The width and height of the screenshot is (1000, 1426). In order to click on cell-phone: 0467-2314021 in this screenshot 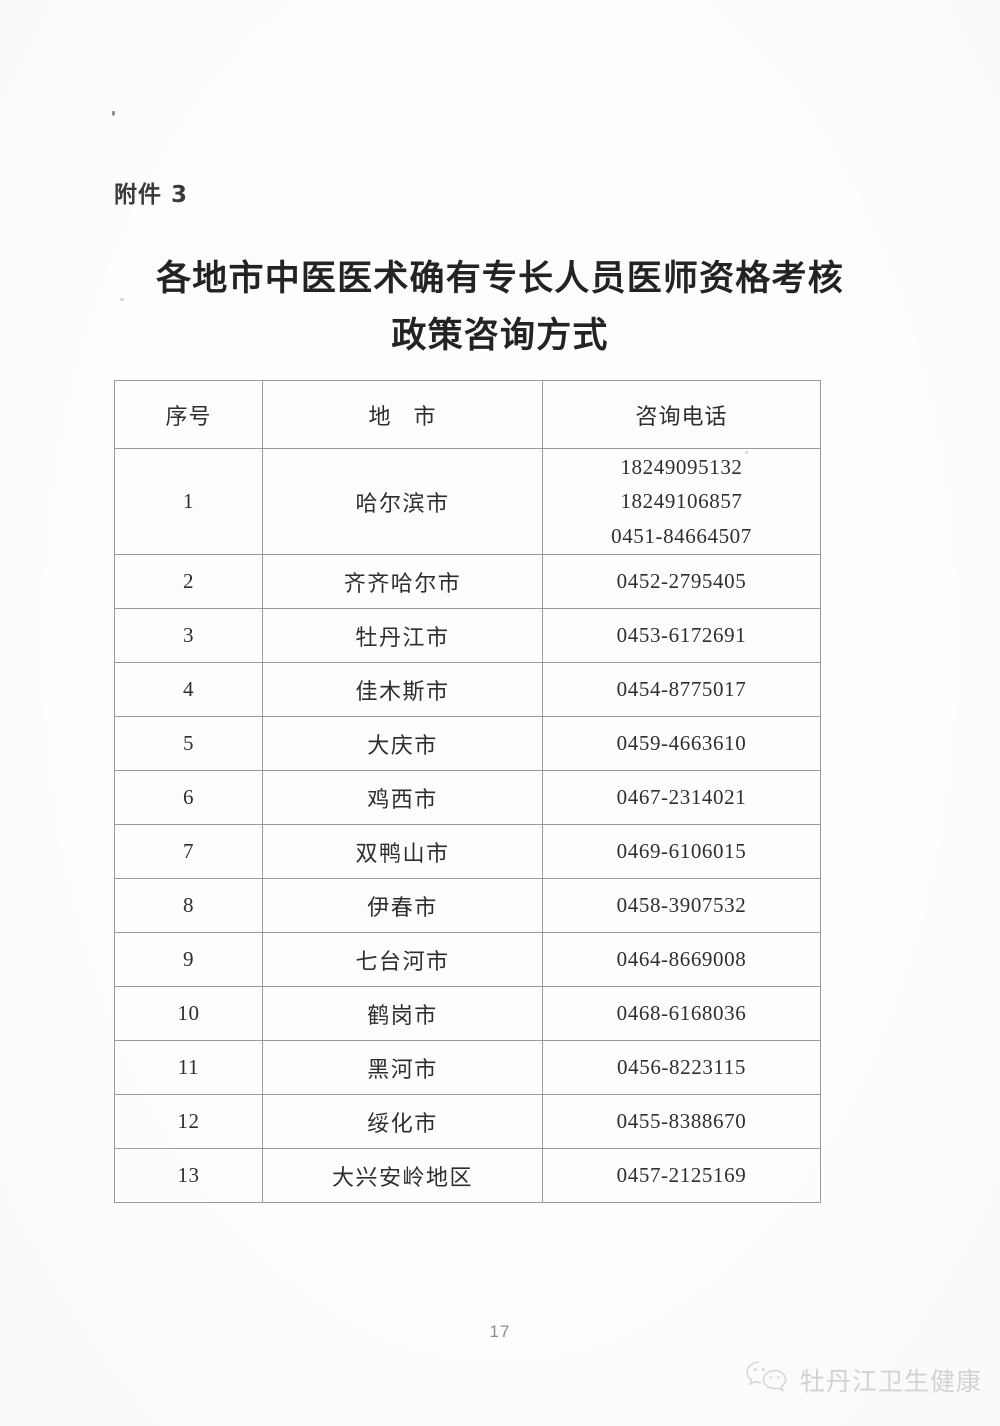, I will do `click(681, 797)`.